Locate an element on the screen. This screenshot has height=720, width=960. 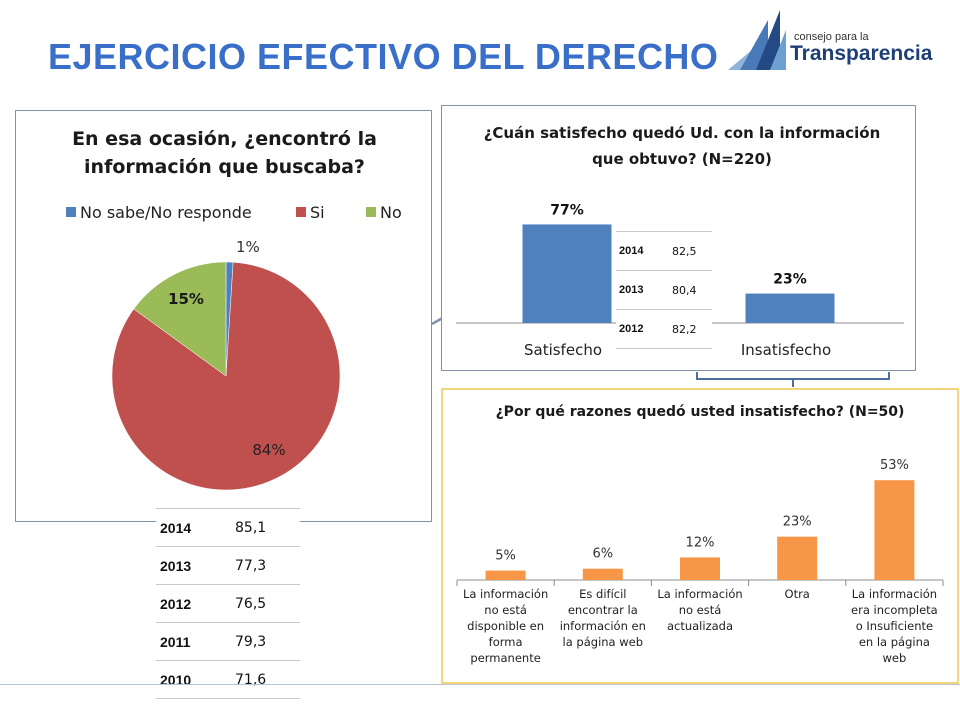
table-row: 2013 77,3 is located at coordinates (228, 565).